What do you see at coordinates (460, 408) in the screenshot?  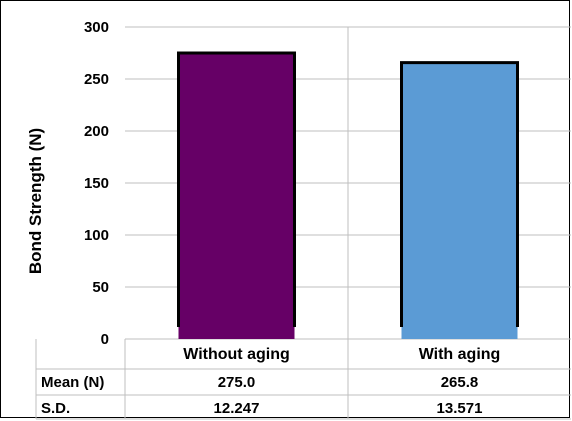 I see `table-cell-2-2: 13.571` at bounding box center [460, 408].